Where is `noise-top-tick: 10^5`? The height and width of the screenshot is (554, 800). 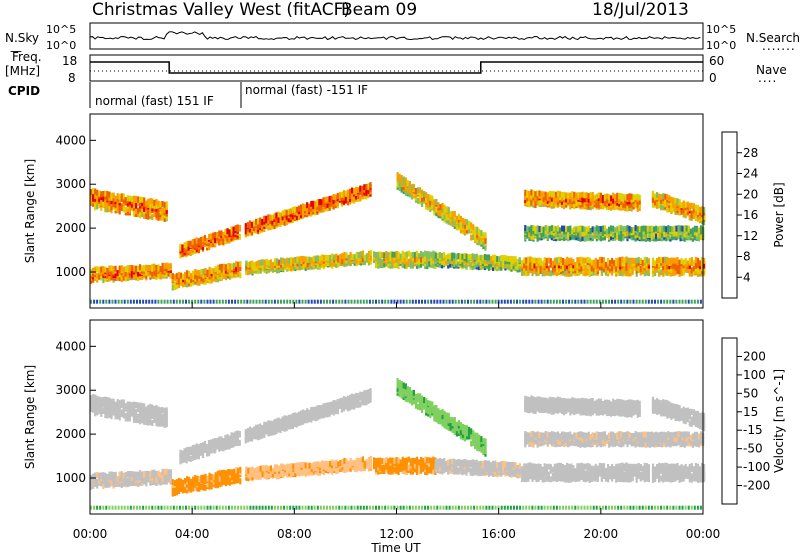
noise-top-tick: 10^5 is located at coordinates (61, 29).